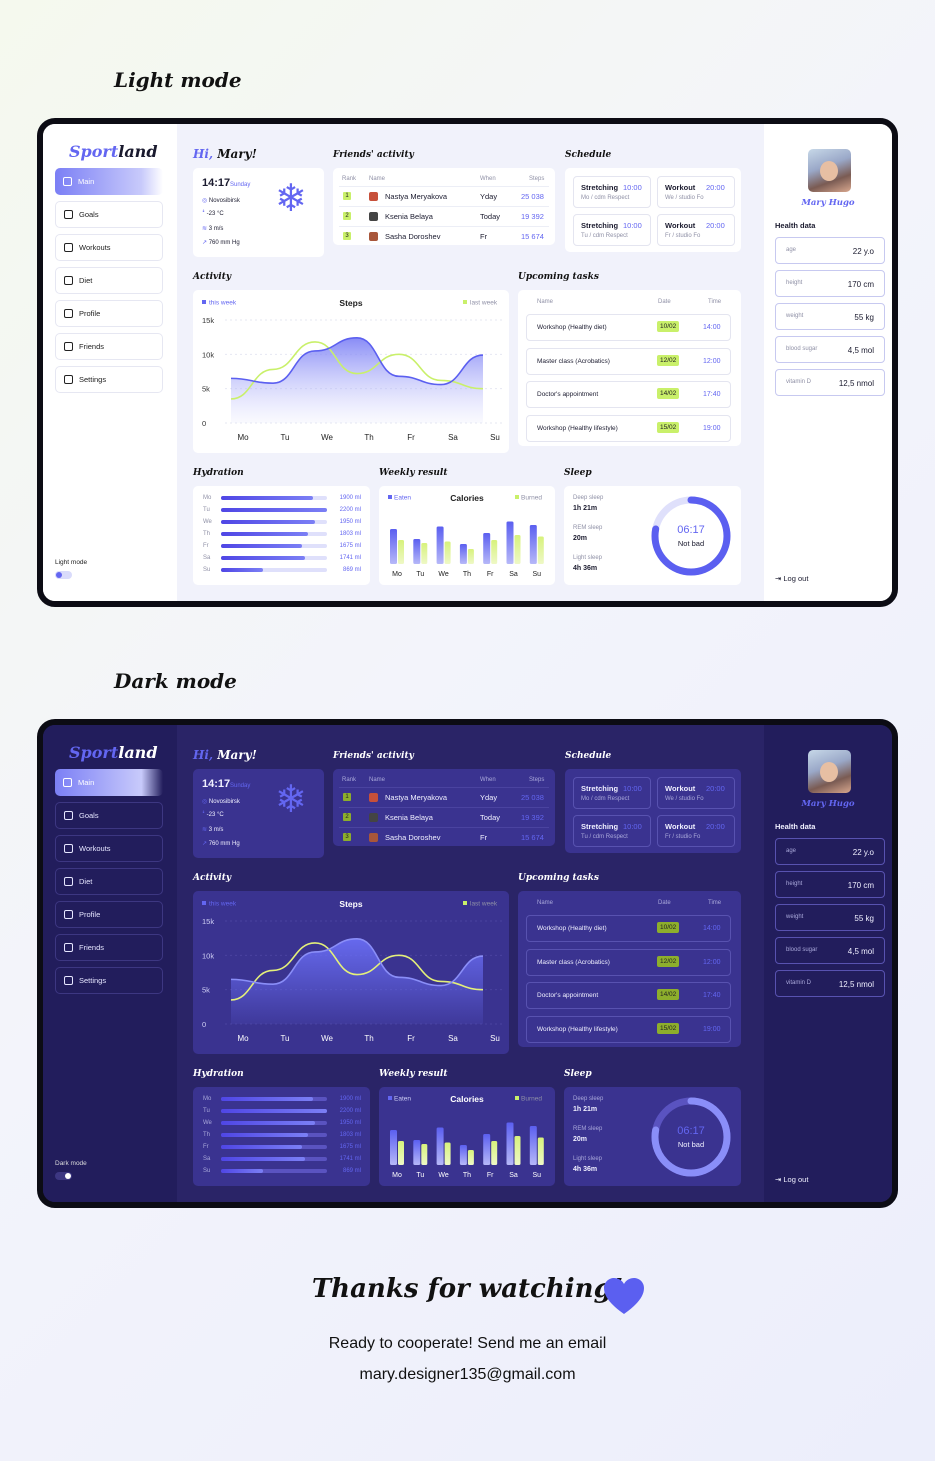 The width and height of the screenshot is (935, 1461). Describe the element at coordinates (71, 569) in the screenshot. I see `mode-switch: Light mode` at that location.